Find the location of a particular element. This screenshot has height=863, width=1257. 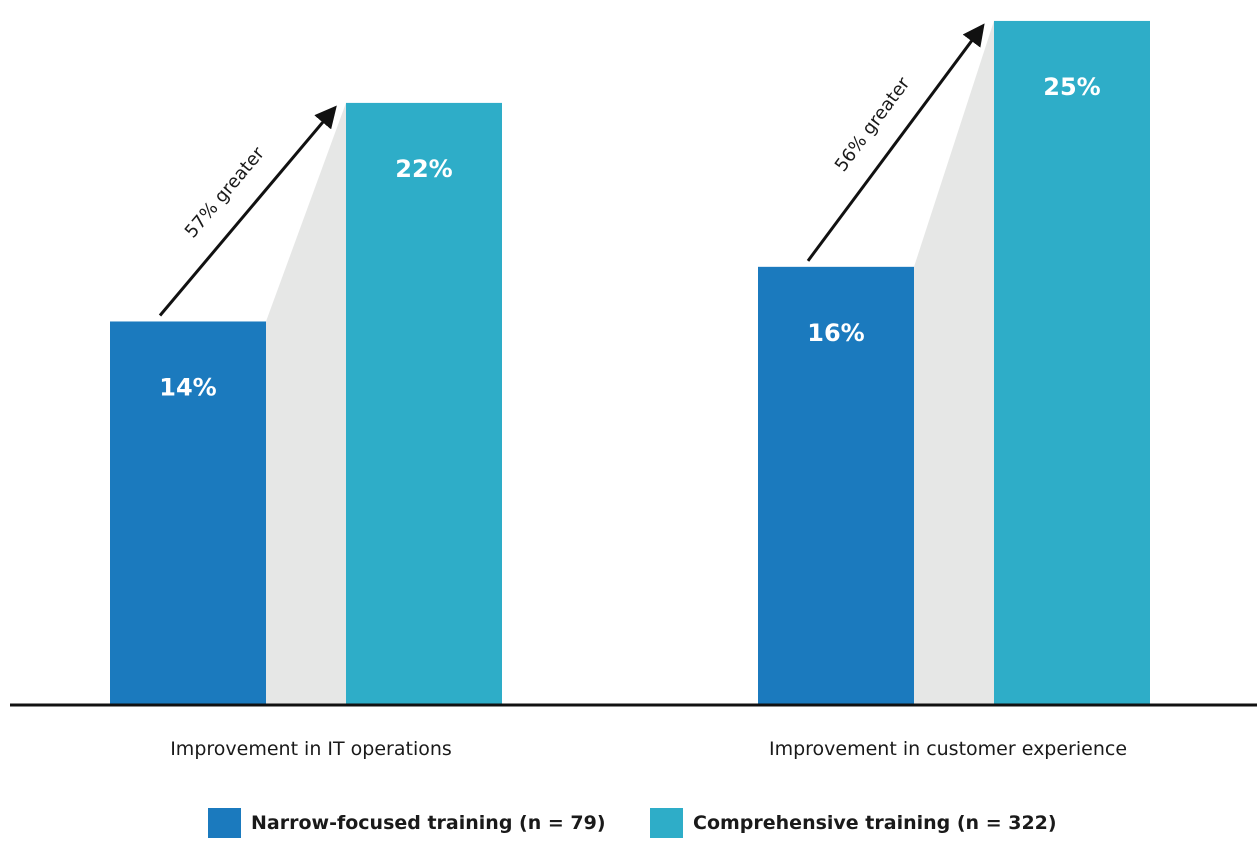

annotation-label: 56% greater is located at coordinates (873, 124).